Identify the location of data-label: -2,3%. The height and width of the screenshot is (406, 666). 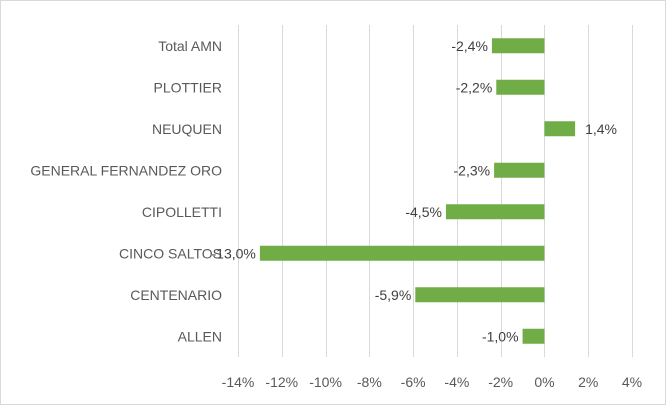
(472, 170).